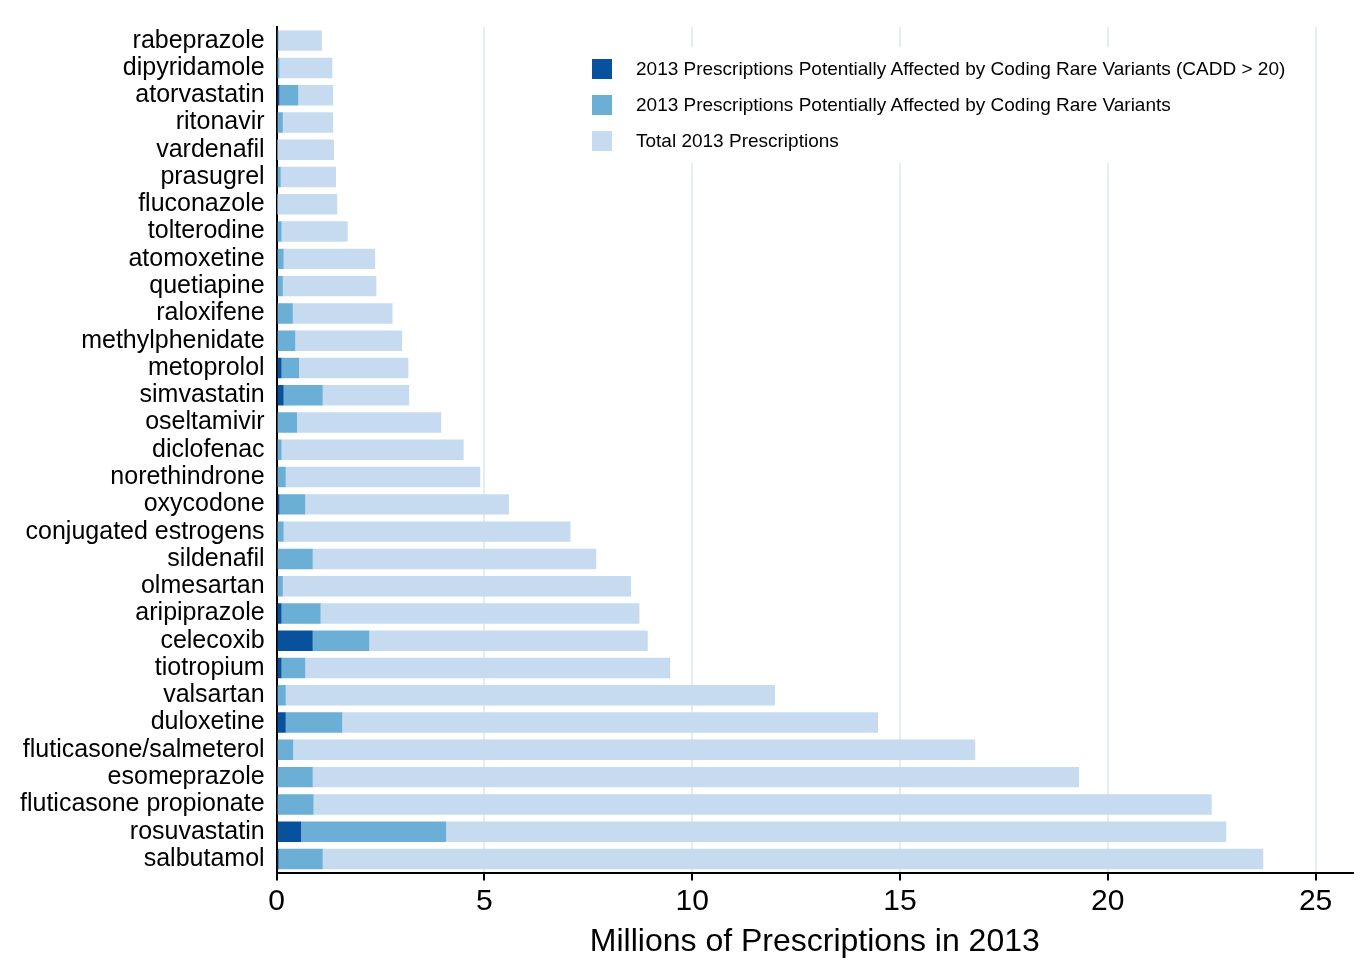 The width and height of the screenshot is (1365, 965). What do you see at coordinates (200, 93) in the screenshot?
I see `y-tick-label: atorvastatin` at bounding box center [200, 93].